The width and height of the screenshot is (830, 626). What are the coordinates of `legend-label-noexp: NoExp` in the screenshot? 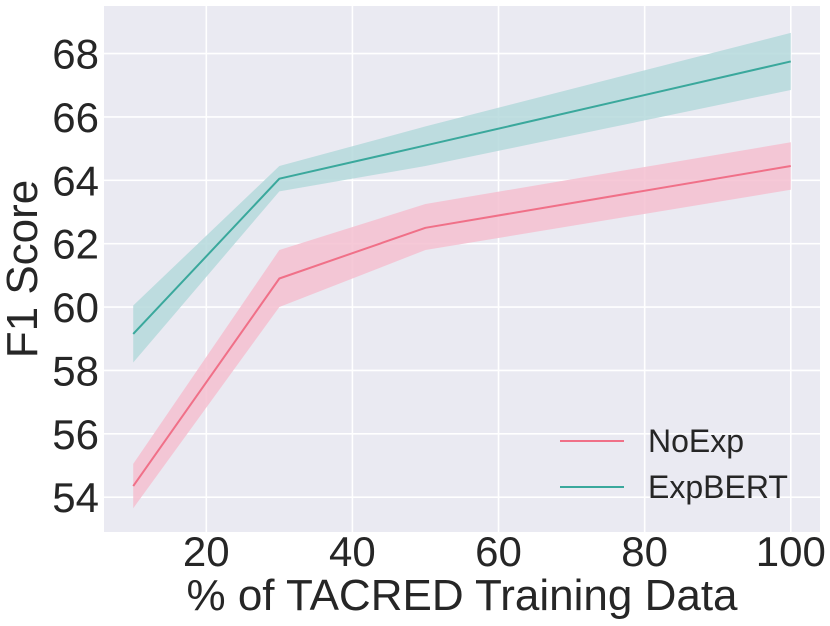 It's located at (696, 441).